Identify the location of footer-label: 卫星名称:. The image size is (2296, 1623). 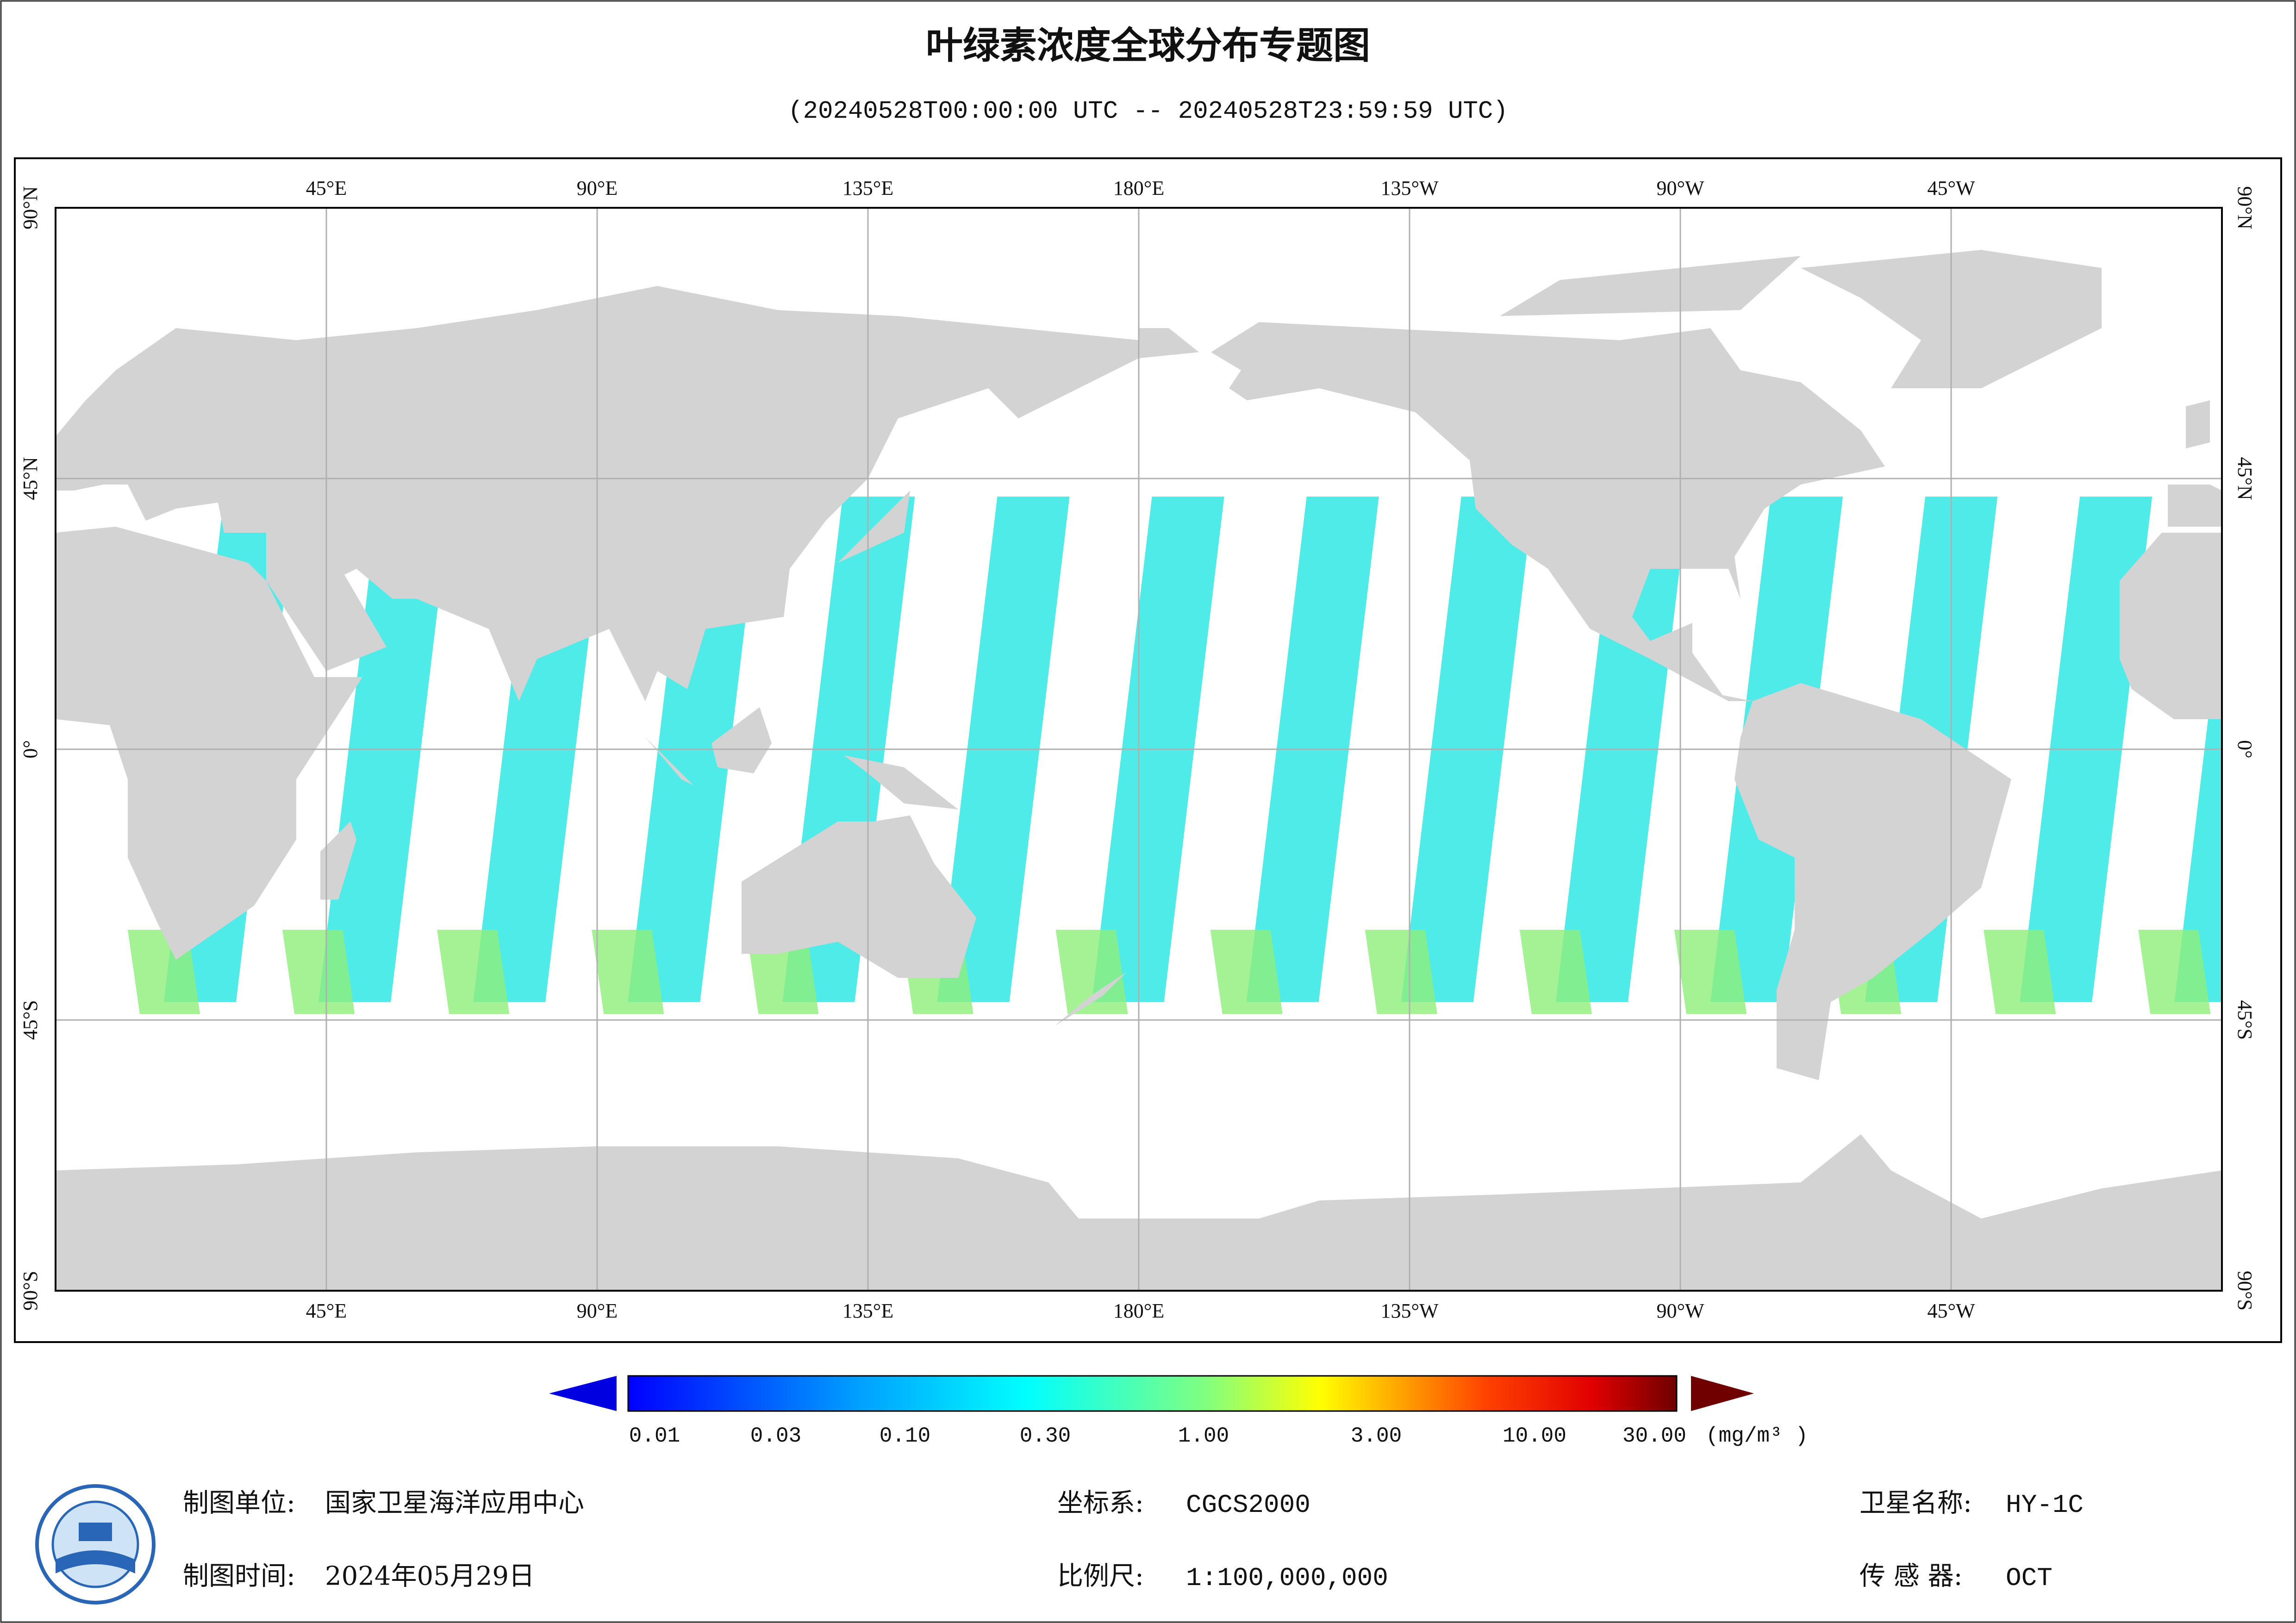
(1915, 1503).